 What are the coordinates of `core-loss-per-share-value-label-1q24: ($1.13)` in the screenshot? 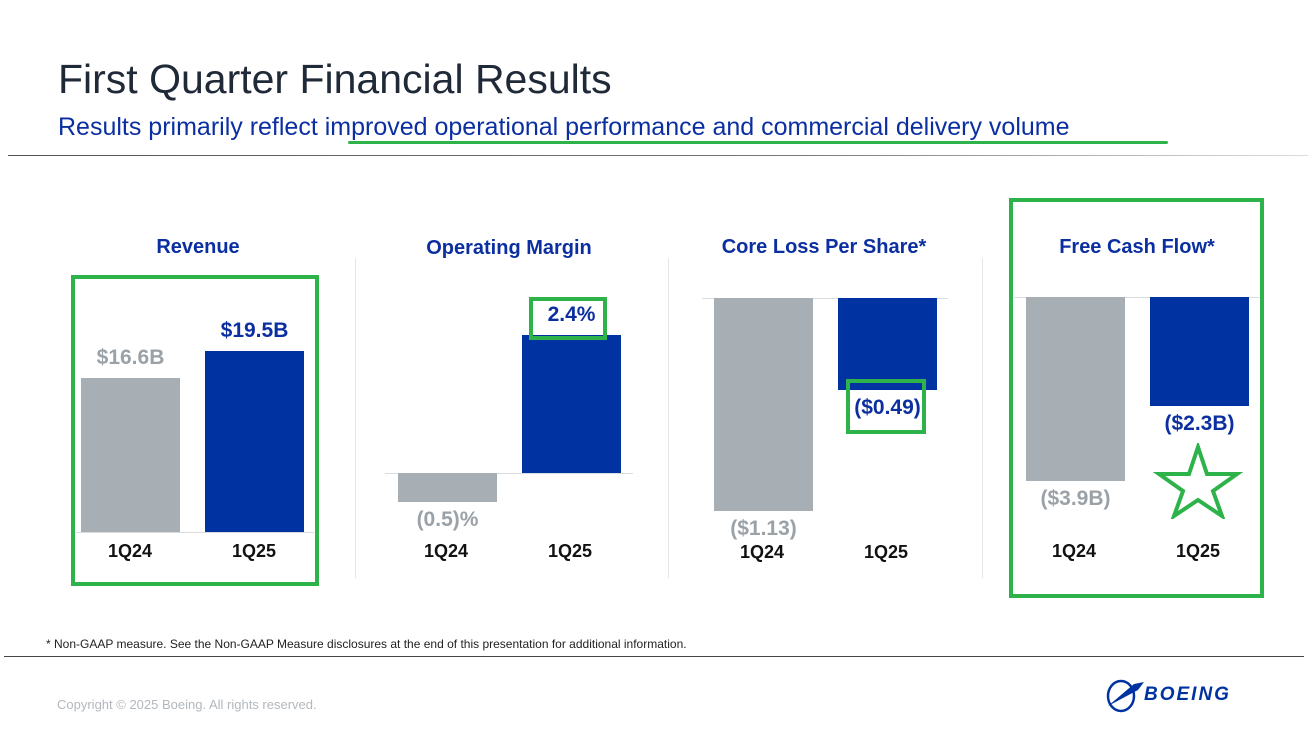 It's located at (763, 528).